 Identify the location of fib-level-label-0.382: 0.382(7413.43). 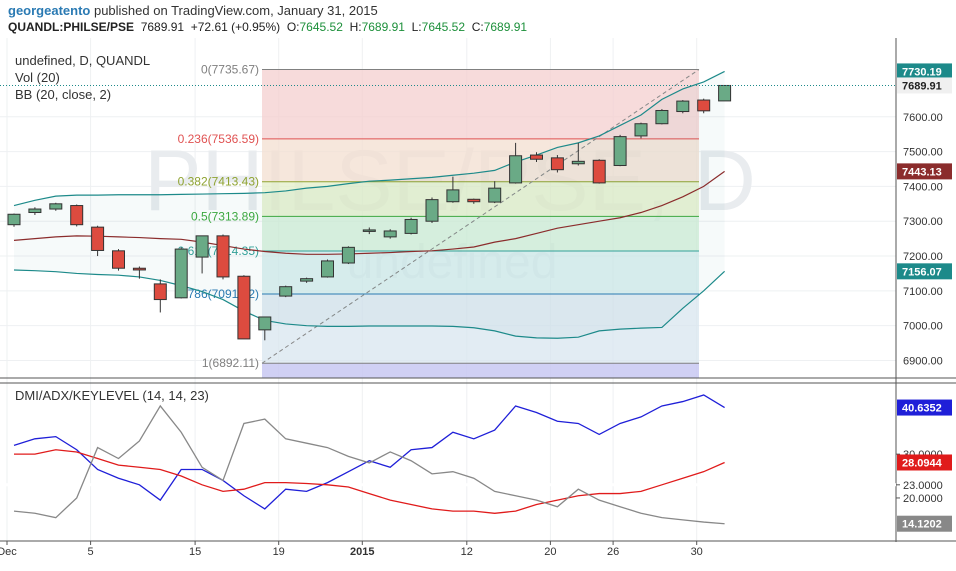
(218, 182).